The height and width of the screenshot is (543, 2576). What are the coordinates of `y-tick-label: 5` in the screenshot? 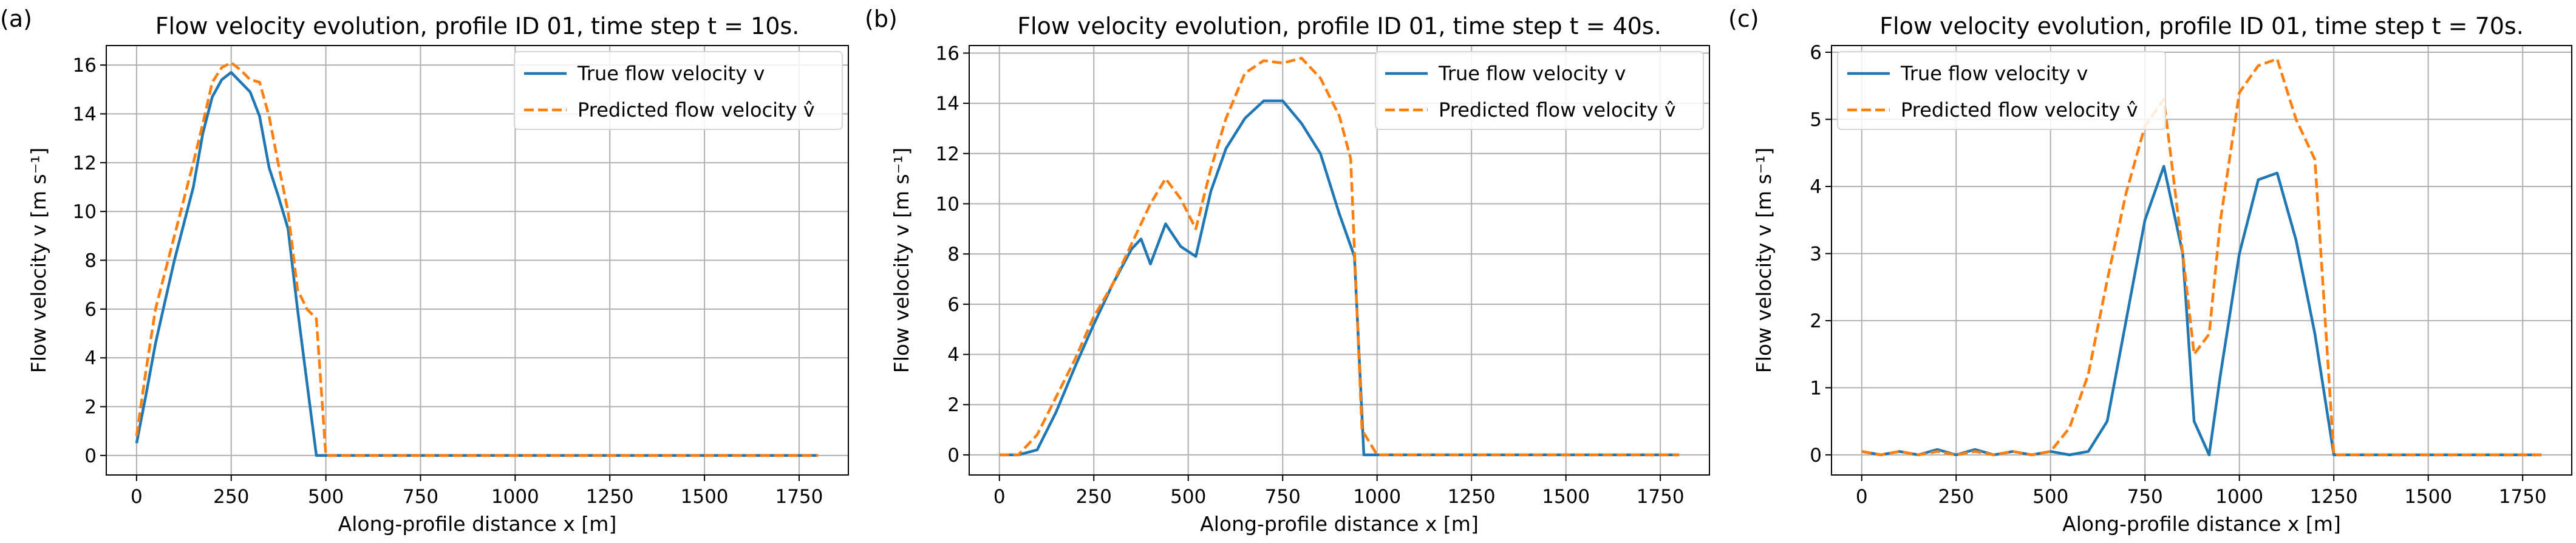 It's located at (1816, 120).